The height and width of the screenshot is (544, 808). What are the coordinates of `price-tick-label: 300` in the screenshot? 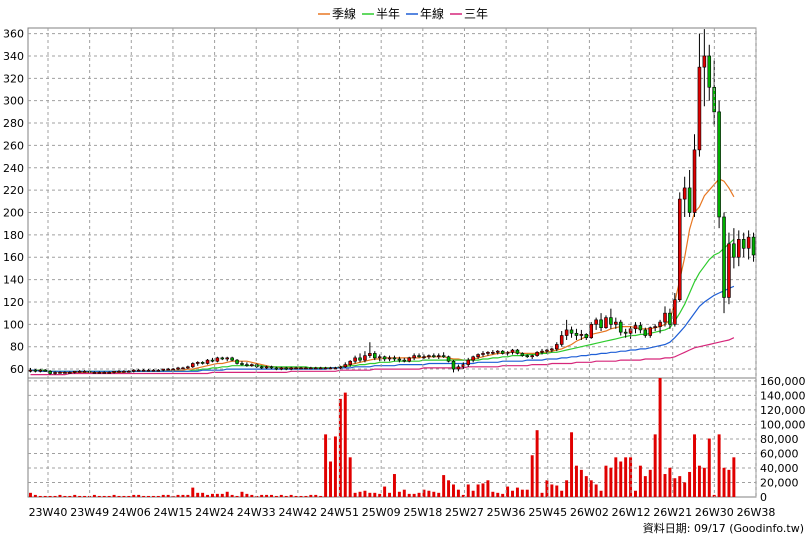 It's located at (13, 101).